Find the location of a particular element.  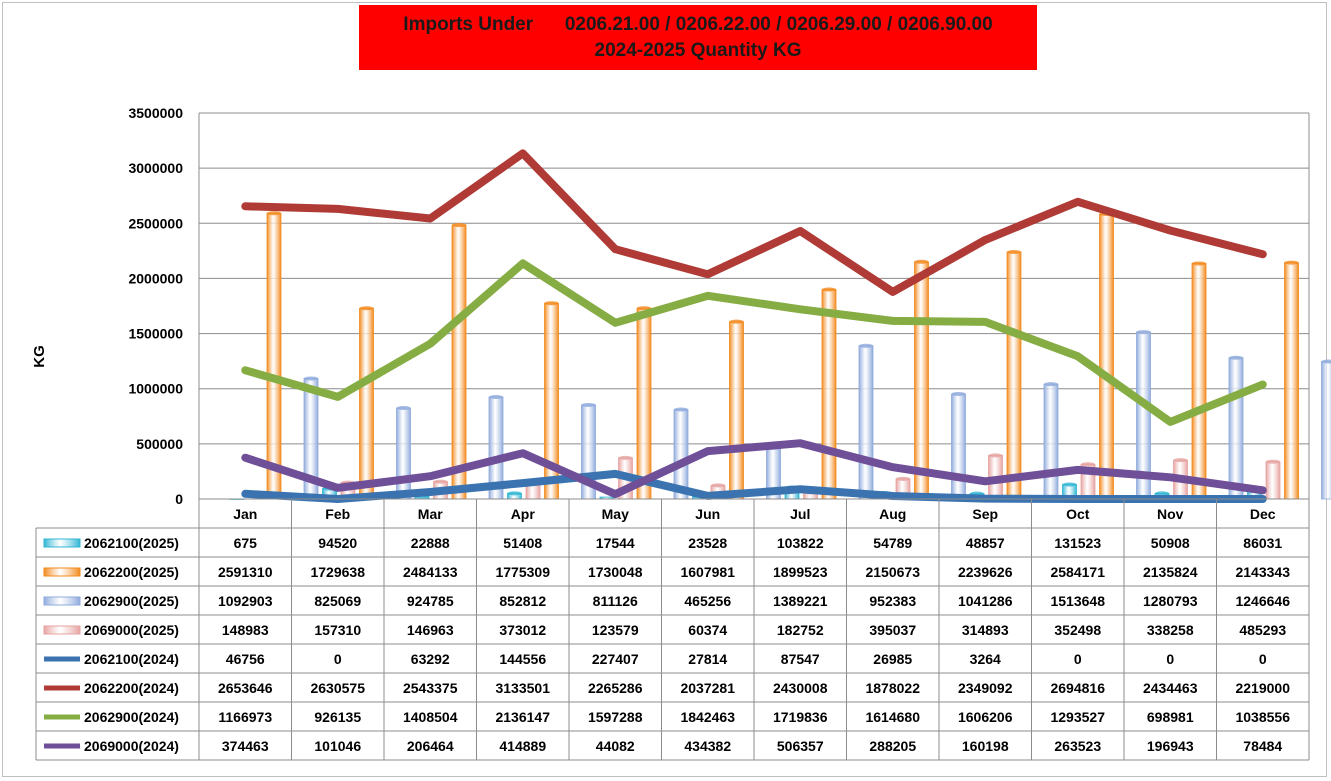

legend-key-2069000(2025) is located at coordinates (62, 630).